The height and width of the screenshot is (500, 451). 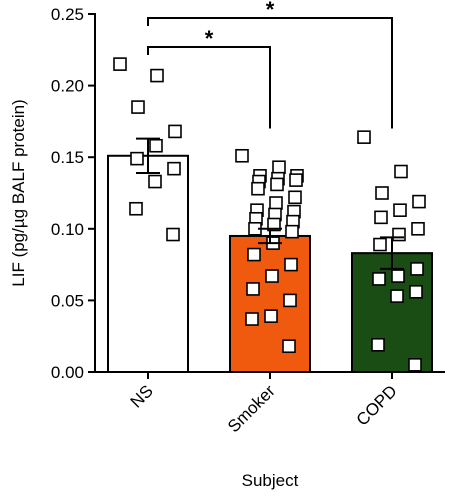 I want to click on x-tick-label: Smoker, so click(x=251, y=408).